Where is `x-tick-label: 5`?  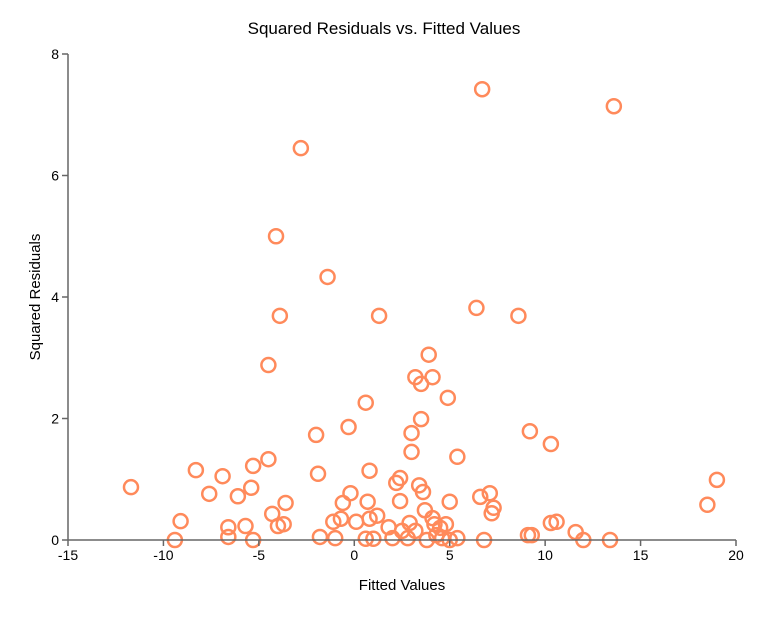
x-tick-label: 5 is located at coordinates (450, 555).